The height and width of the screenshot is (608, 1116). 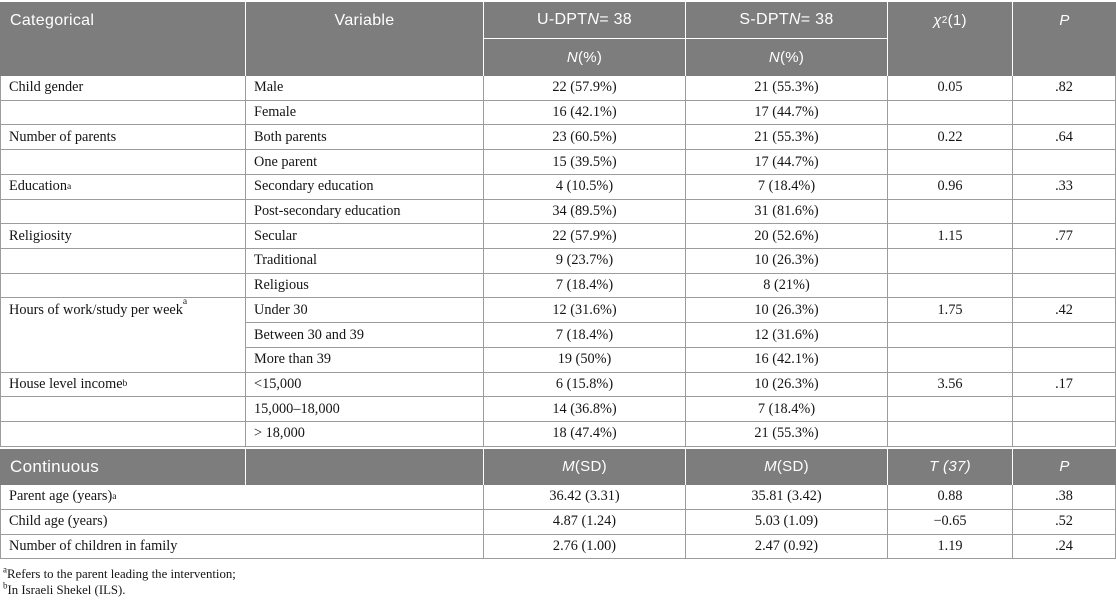 I want to click on variable-cell: 15,000–18,000, so click(x=365, y=410).